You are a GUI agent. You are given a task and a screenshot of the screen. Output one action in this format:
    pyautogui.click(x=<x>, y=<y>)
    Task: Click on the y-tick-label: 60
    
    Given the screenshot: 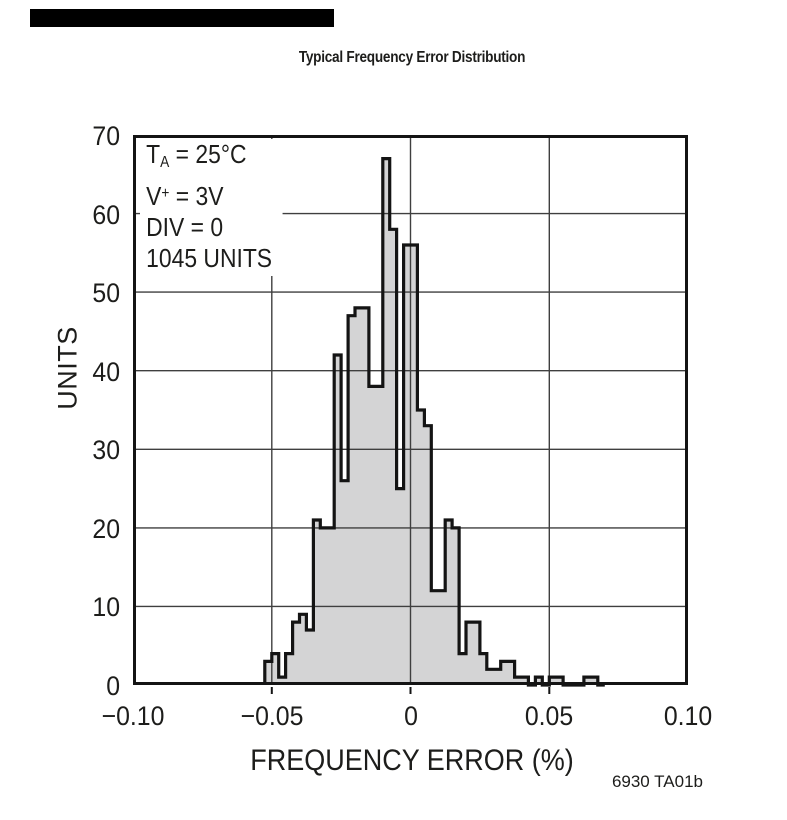 What is the action you would take?
    pyautogui.click(x=106, y=214)
    